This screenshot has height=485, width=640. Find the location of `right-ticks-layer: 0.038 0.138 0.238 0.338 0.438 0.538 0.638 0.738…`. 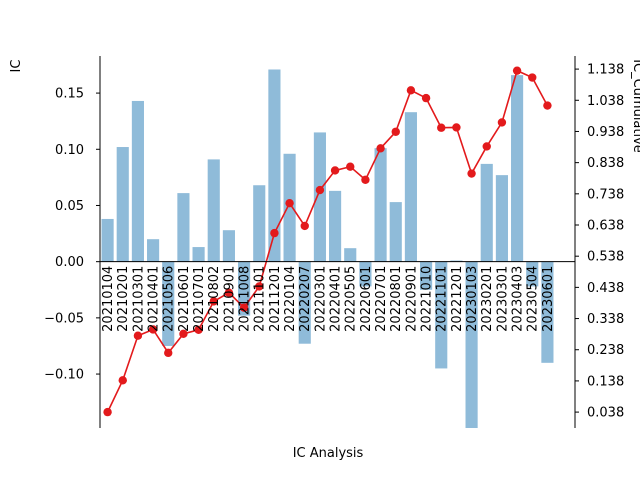

right-ticks-layer: 0.038 0.138 0.238 0.338 0.438 0.538 0.638 0.738… is located at coordinates (599, 242).